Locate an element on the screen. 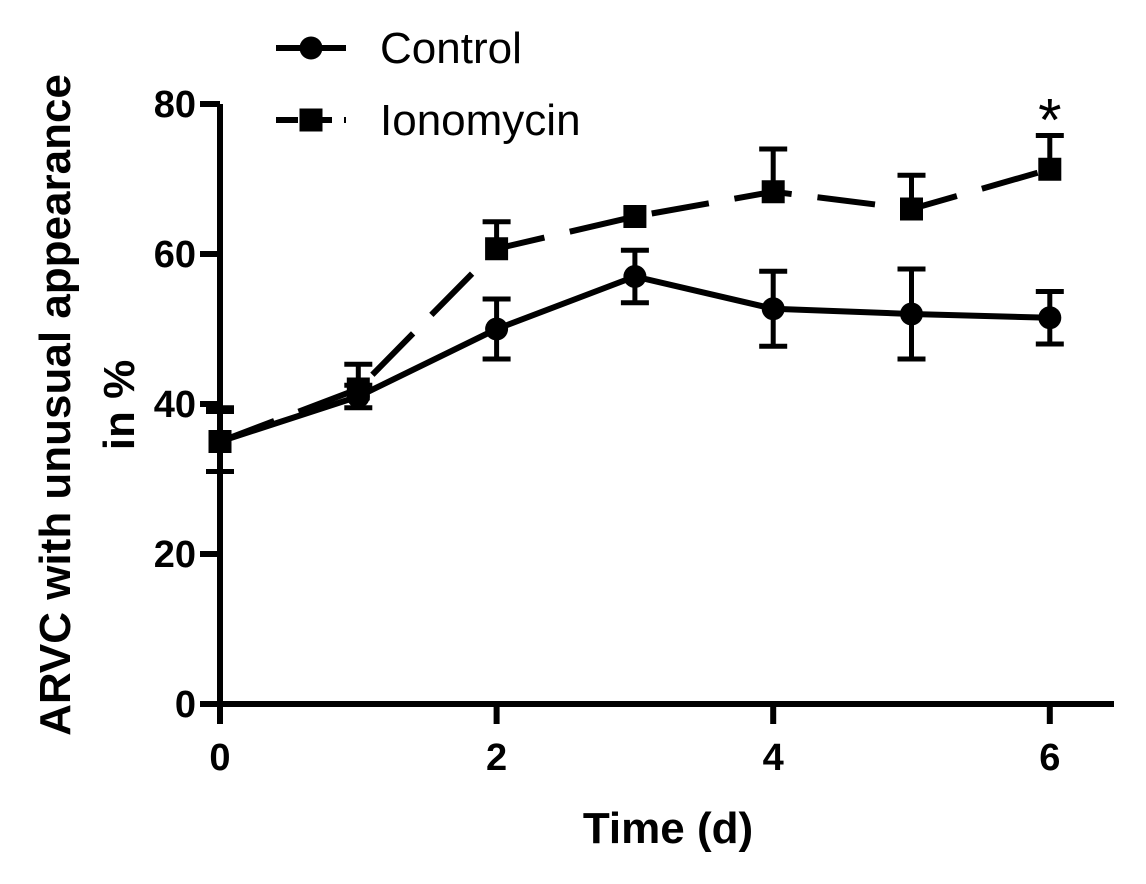 The width and height of the screenshot is (1146, 884). significance-marker: * is located at coordinates (1049, 119).